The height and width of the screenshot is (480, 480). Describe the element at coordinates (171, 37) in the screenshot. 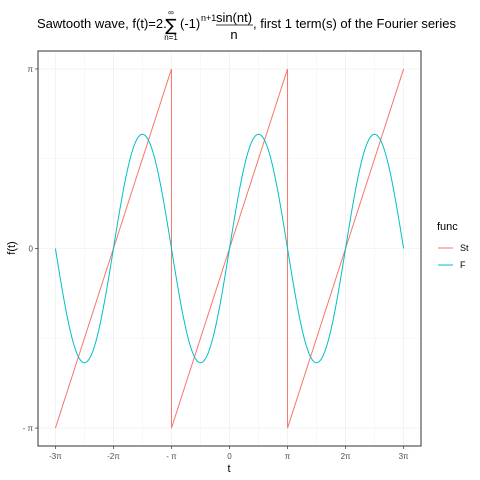

I see `title-sum-lower: n=1` at that location.